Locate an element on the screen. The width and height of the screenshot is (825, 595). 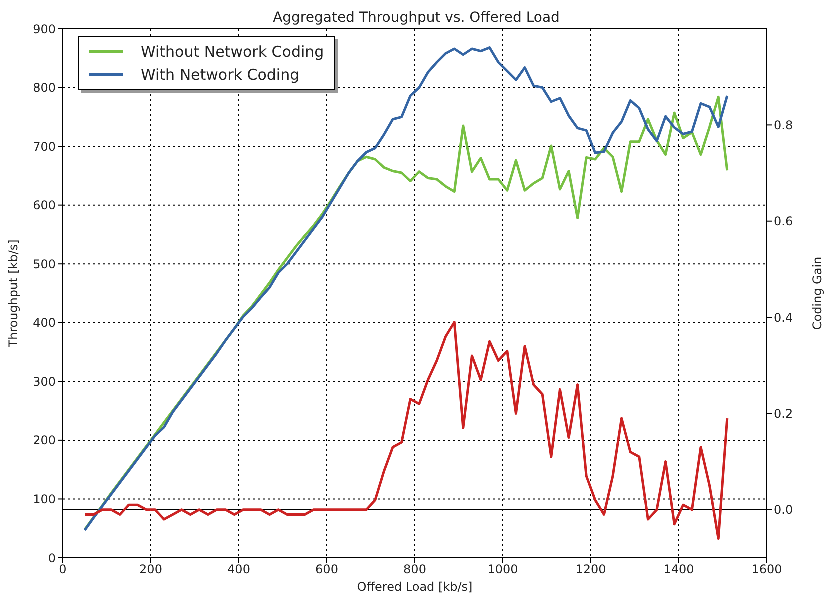
x-axis-title: Offered Load [kb/s] is located at coordinates (415, 587).